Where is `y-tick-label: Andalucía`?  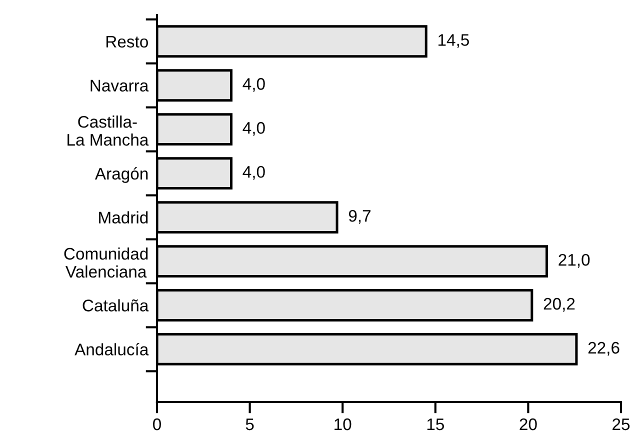 y-tick-label: Andalucía is located at coordinates (111, 349).